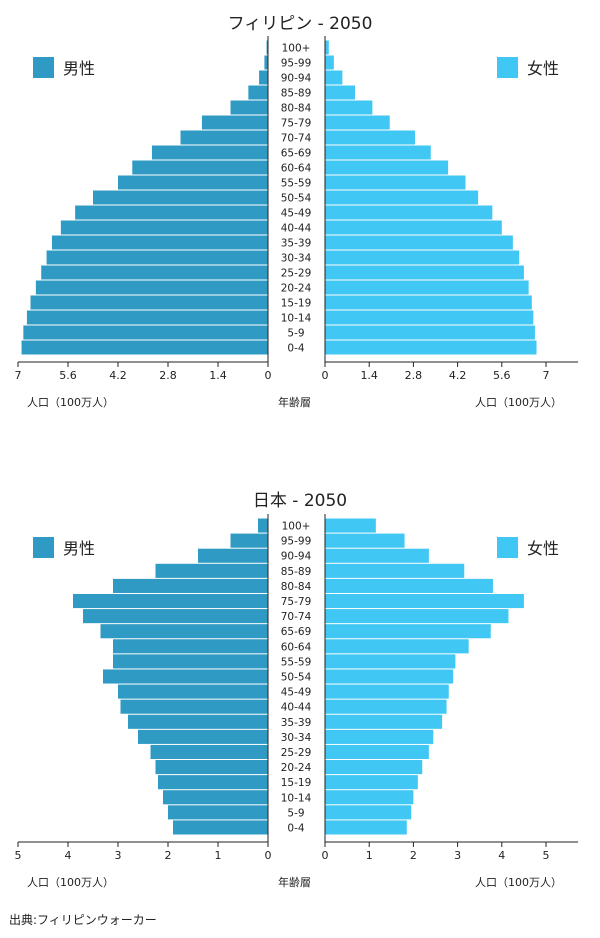 This screenshot has height=938, width=600. Describe the element at coordinates (457, 855) in the screenshot. I see `female-tick-label: 3` at that location.